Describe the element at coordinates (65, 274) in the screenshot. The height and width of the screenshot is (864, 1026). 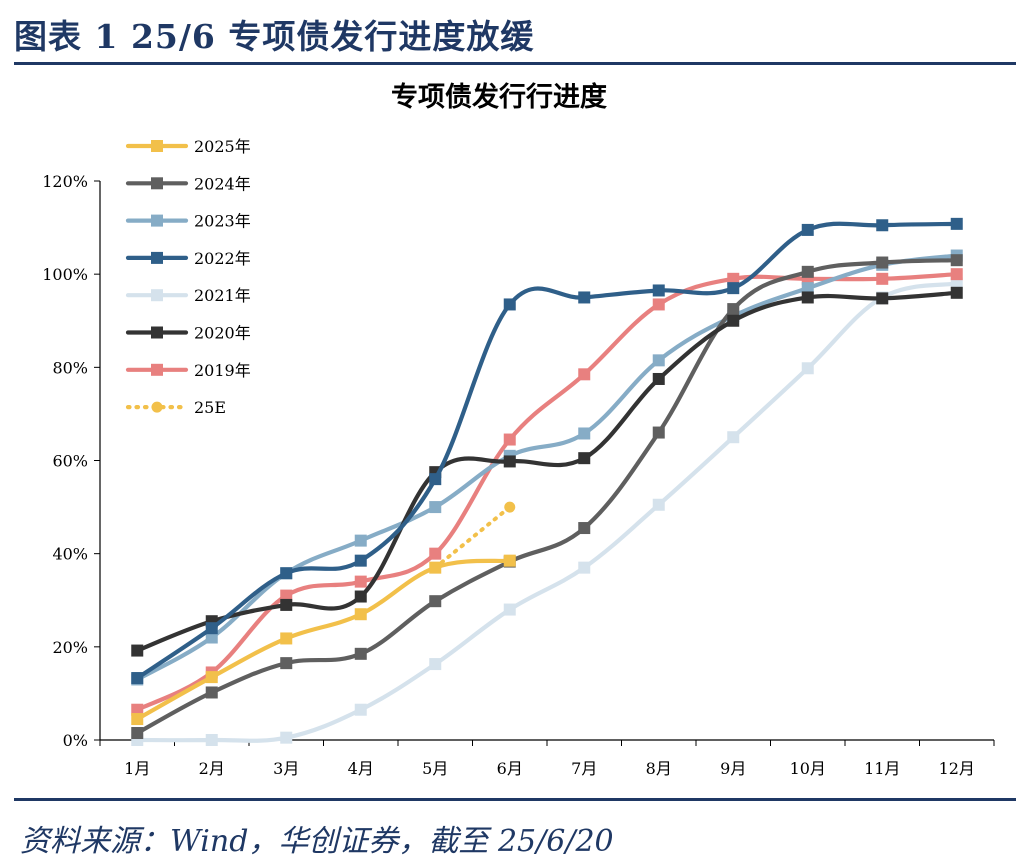
I see `y-tick-label: 100%` at that location.